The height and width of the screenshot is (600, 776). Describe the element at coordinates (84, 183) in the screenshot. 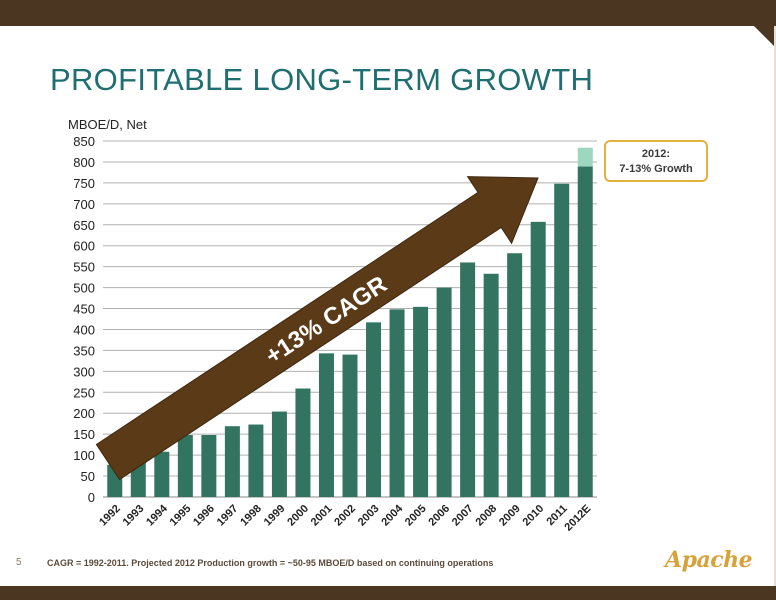

I see `y-tick-label: 750` at that location.